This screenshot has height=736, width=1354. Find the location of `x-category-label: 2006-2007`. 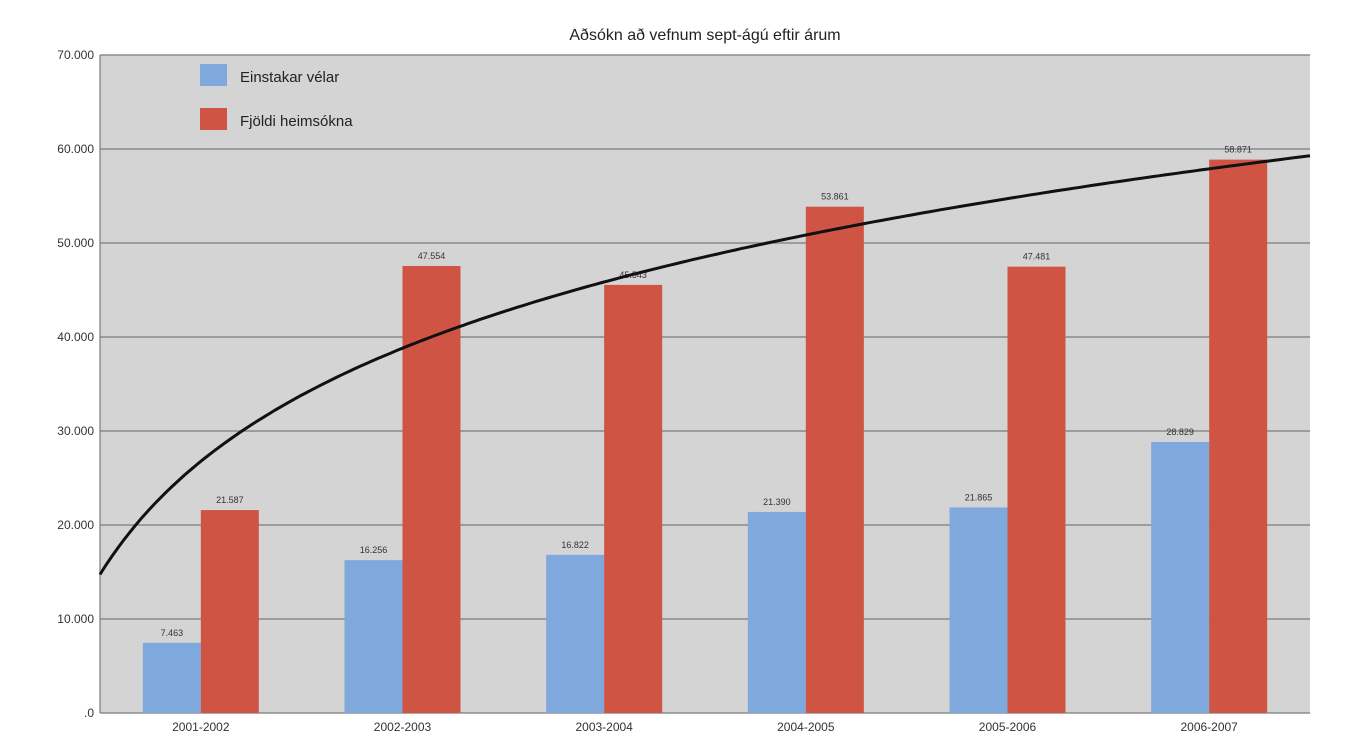

x-category-label: 2006-2007 is located at coordinates (1209, 727).